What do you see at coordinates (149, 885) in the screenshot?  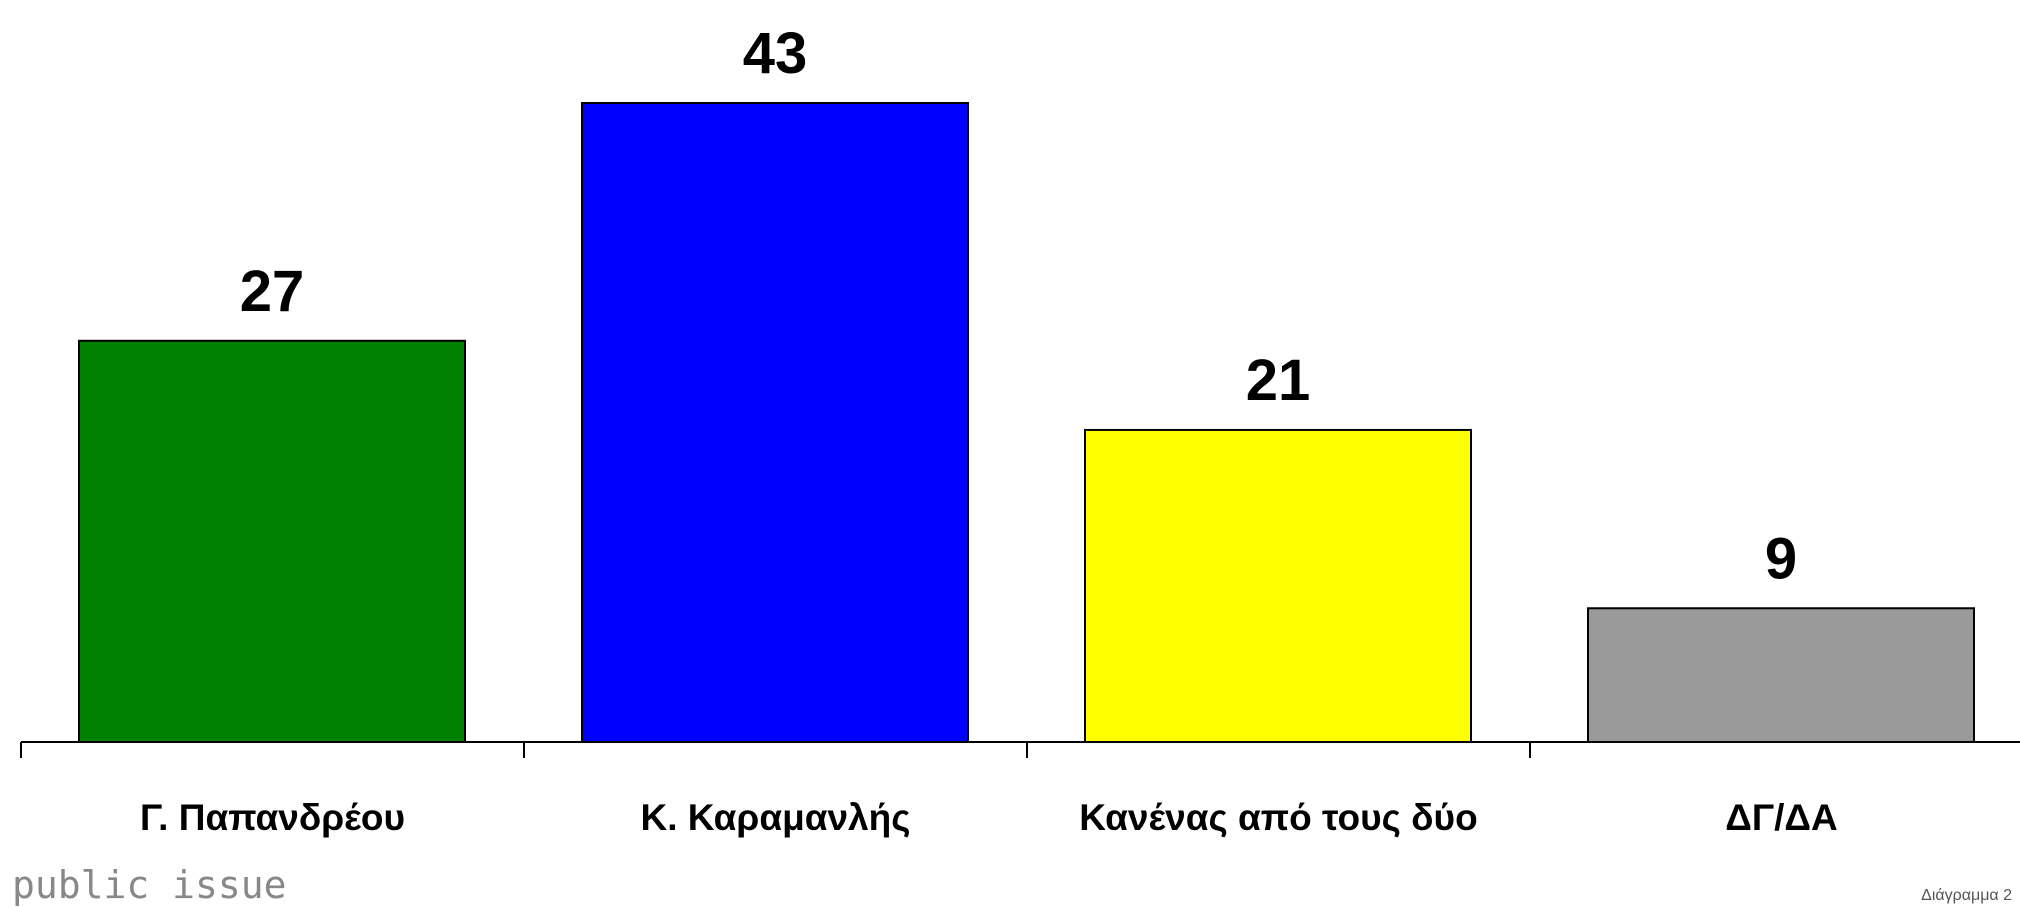 I see `brand: public issue` at bounding box center [149, 885].